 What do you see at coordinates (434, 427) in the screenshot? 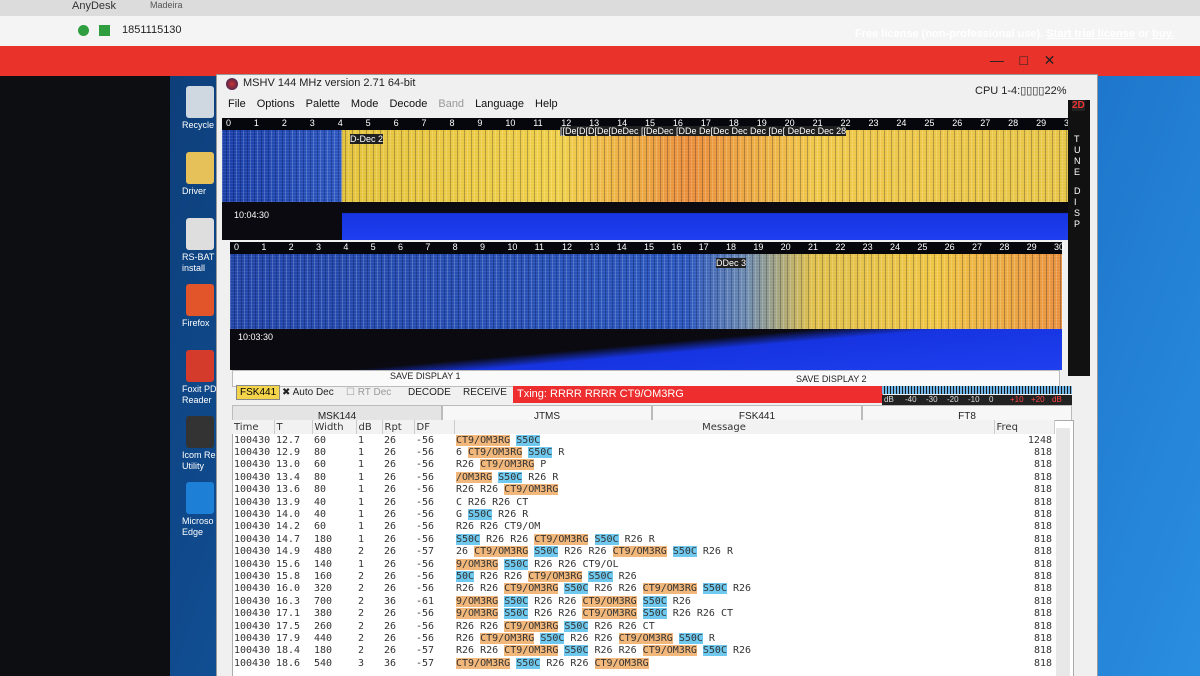
I see `column-header: DF` at bounding box center [434, 427].